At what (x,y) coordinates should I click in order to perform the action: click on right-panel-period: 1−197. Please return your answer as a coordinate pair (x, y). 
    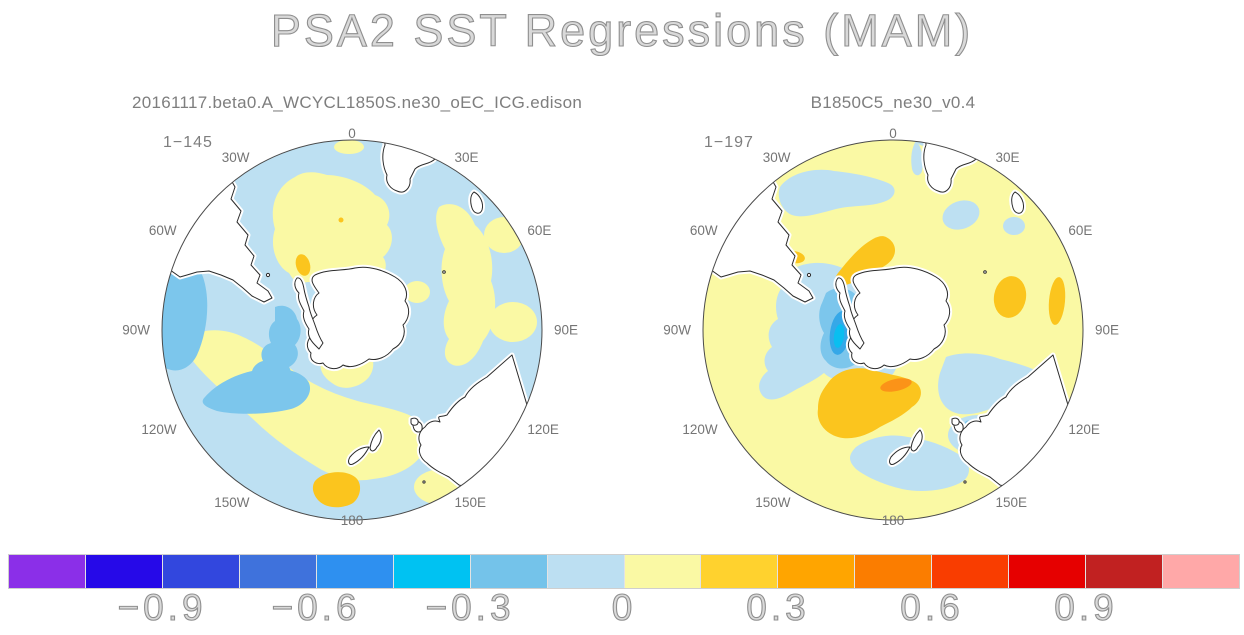
    Looking at the image, I should click on (729, 142).